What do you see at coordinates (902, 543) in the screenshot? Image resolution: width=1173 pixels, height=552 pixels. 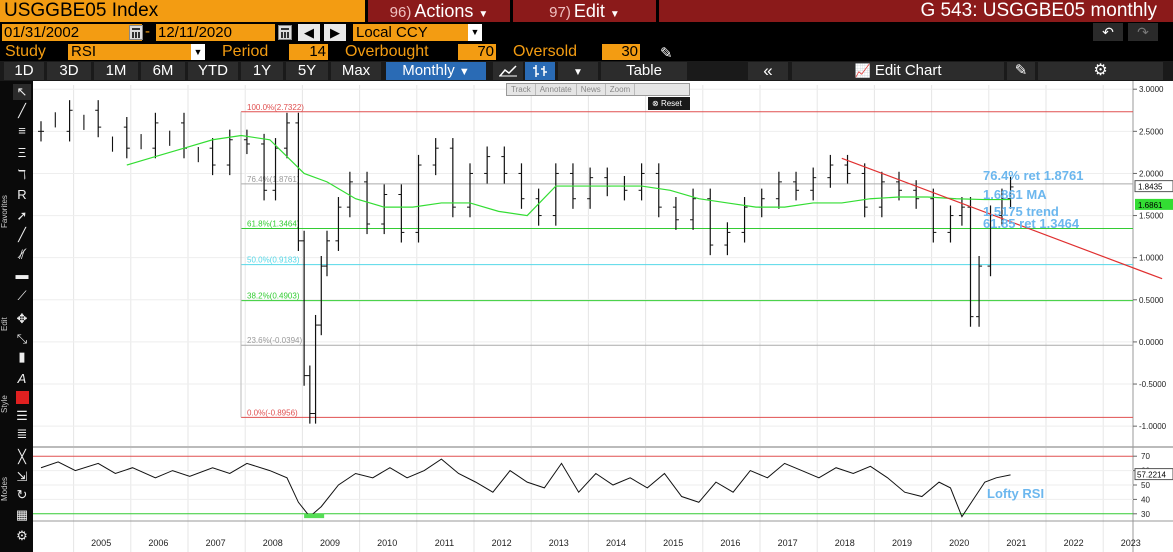 I see `x-tick-label: 2019` at bounding box center [902, 543].